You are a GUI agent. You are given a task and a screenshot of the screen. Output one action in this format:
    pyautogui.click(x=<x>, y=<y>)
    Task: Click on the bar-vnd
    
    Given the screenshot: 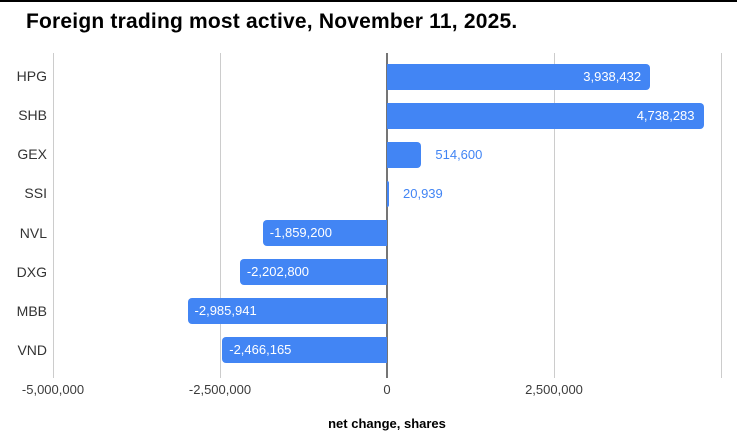 What is the action you would take?
    pyautogui.click(x=304, y=350)
    